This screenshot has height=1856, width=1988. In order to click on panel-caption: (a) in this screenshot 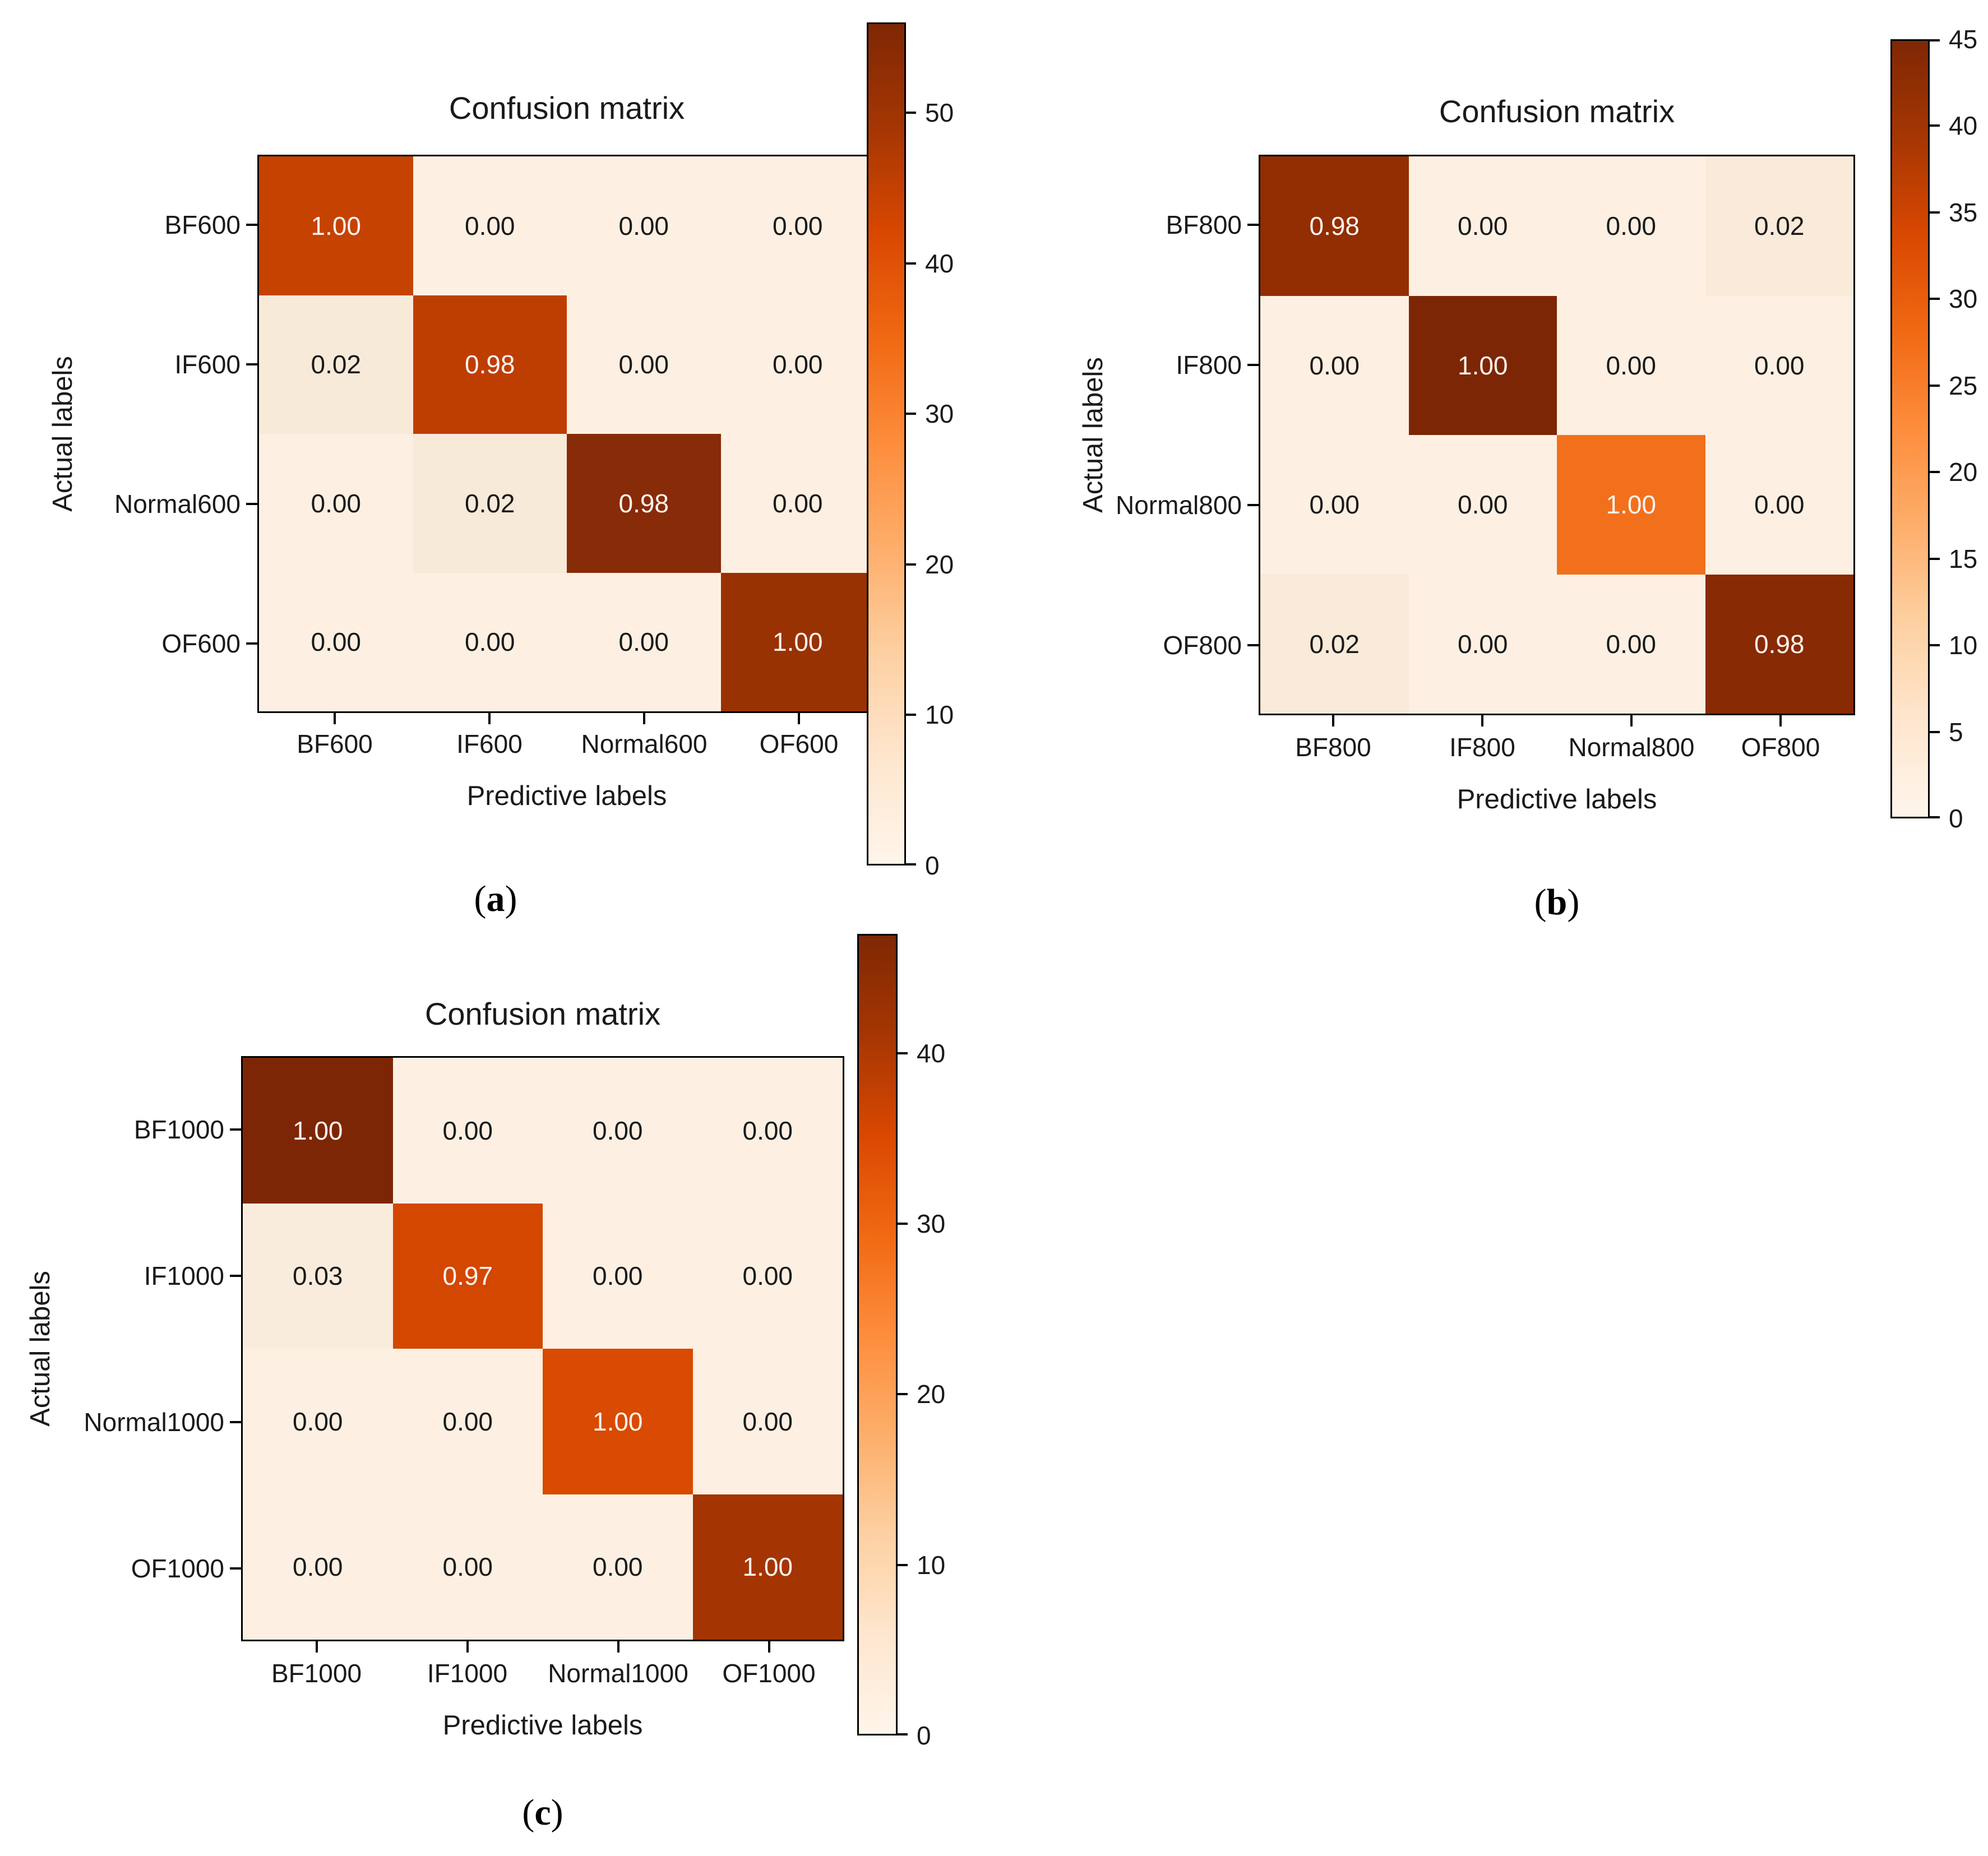, I will do `click(495, 899)`.